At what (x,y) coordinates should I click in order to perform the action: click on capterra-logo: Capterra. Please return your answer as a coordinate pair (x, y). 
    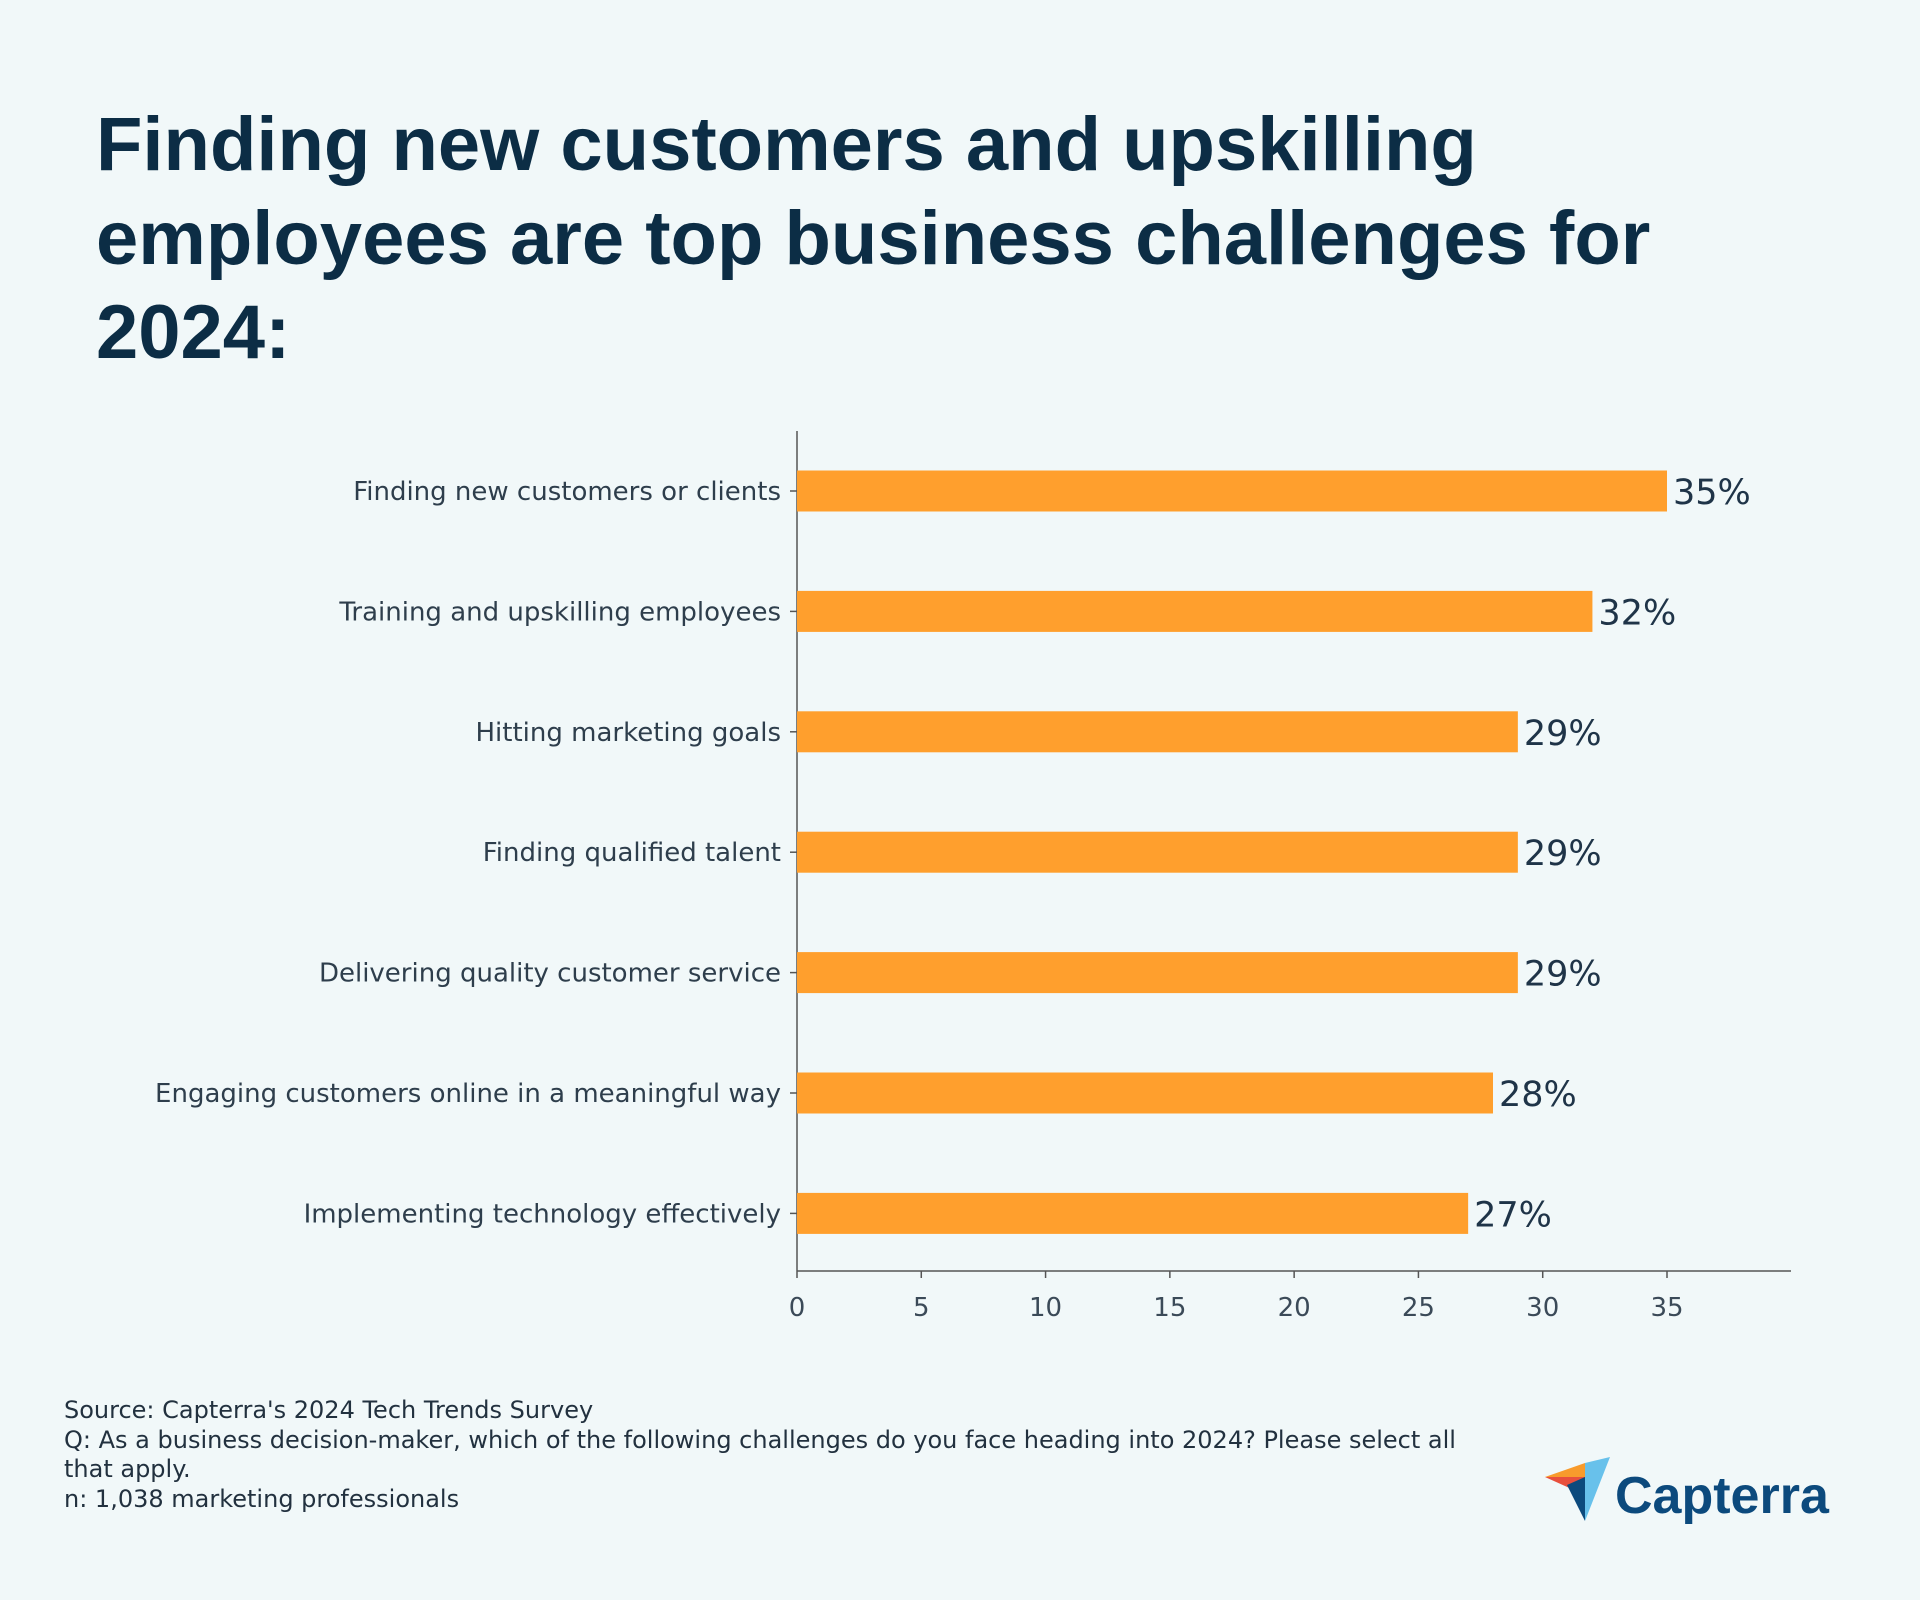
    Looking at the image, I should click on (1695, 1495).